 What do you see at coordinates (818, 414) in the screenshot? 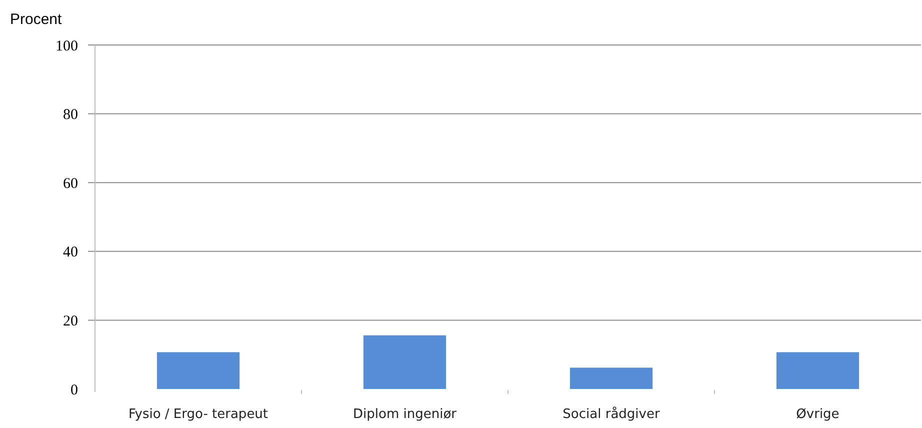
I see `x-tick-label: Øvrige` at bounding box center [818, 414].